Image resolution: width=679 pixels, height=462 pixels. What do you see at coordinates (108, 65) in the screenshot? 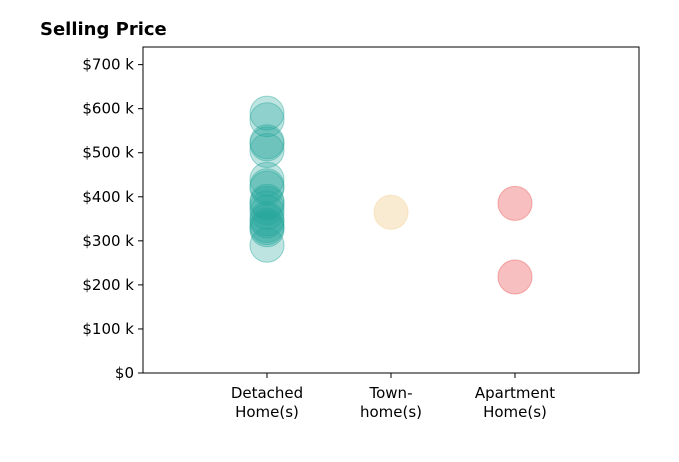
I see `y-tick-label-7: $700 k` at bounding box center [108, 65].